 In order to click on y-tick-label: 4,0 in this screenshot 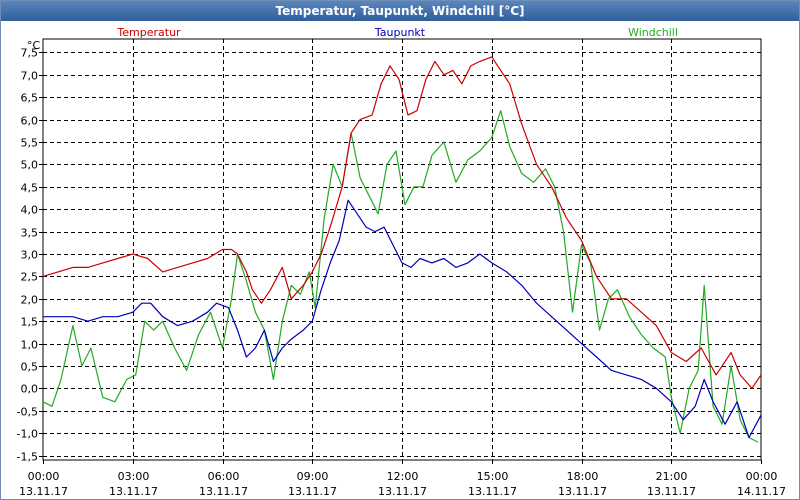, I will do `click(30, 210)`.